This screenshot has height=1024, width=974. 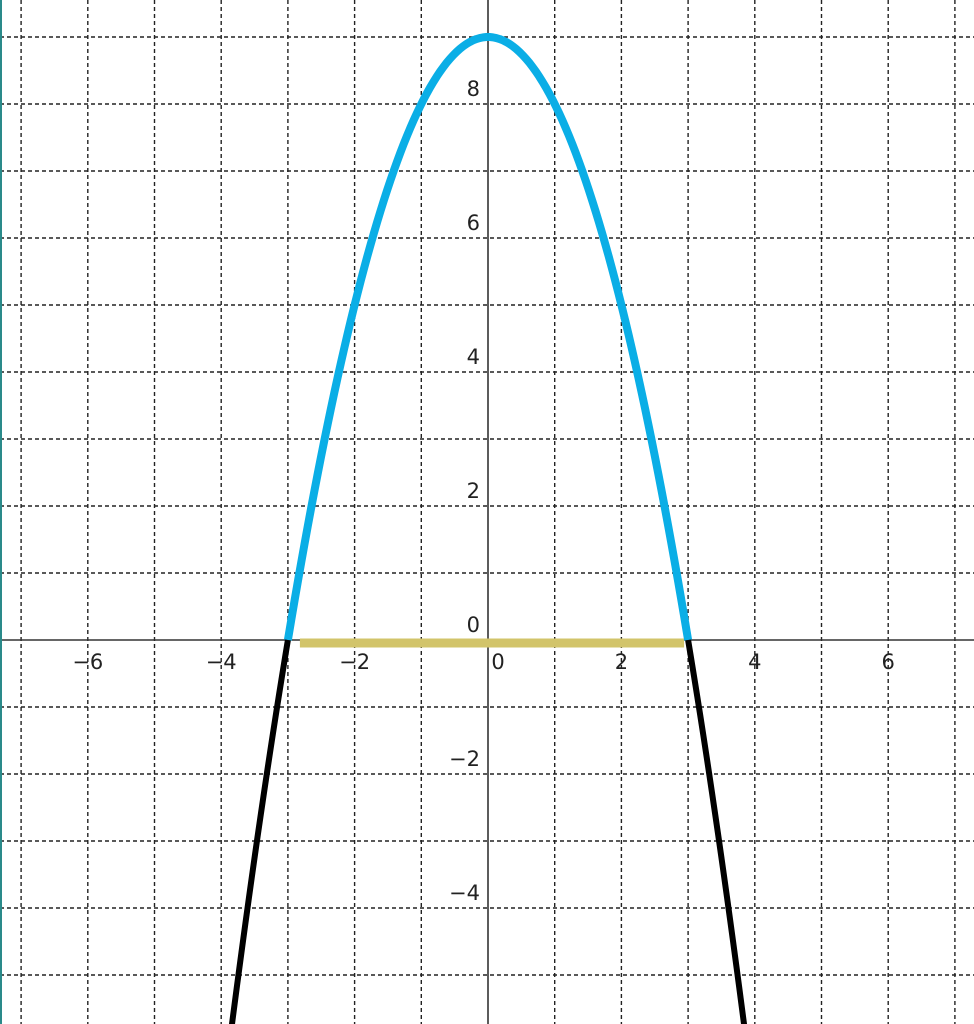 What do you see at coordinates (464, 491) in the screenshot?
I see `y-tick-labels: −4 −2 0 2 4 6 8` at bounding box center [464, 491].